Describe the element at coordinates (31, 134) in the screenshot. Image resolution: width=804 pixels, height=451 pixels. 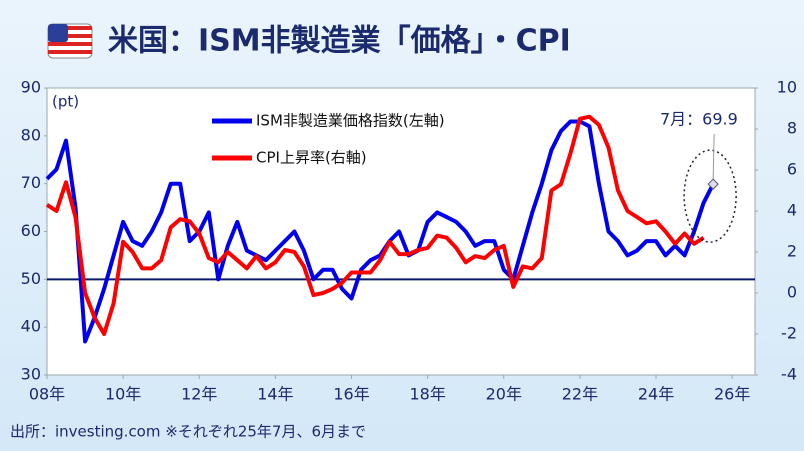
I see `y-tick-label: 80` at that location.